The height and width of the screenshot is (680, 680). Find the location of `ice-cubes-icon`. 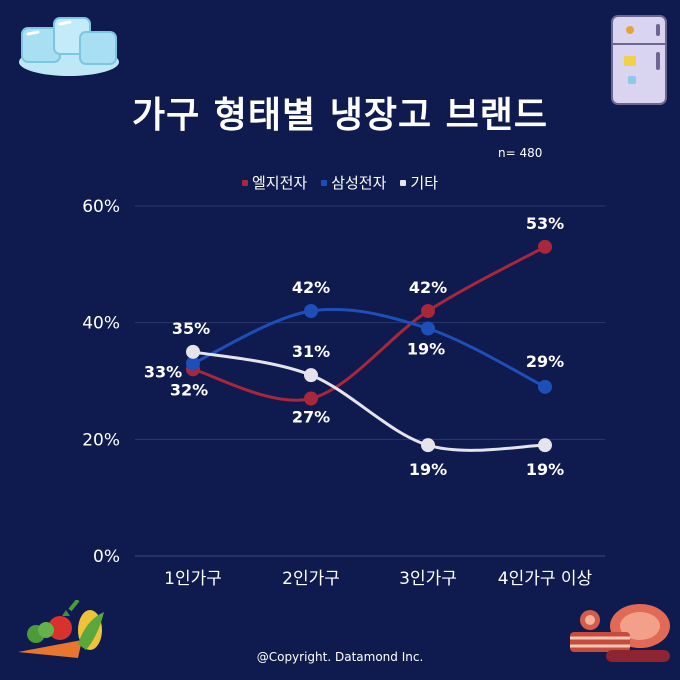

ice-cubes-icon is located at coordinates (69, 46).